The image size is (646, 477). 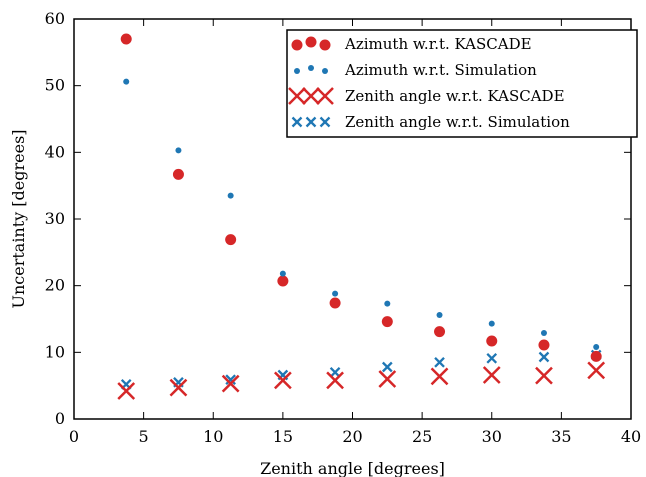 What do you see at coordinates (213, 436) in the screenshot?
I see `x-tick-label: 10` at bounding box center [213, 436].